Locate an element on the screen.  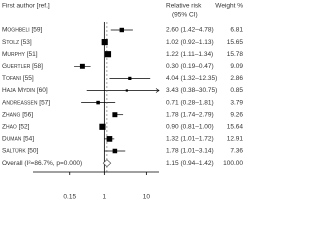
weight-label: 9.26 is located at coordinates (236, 114).